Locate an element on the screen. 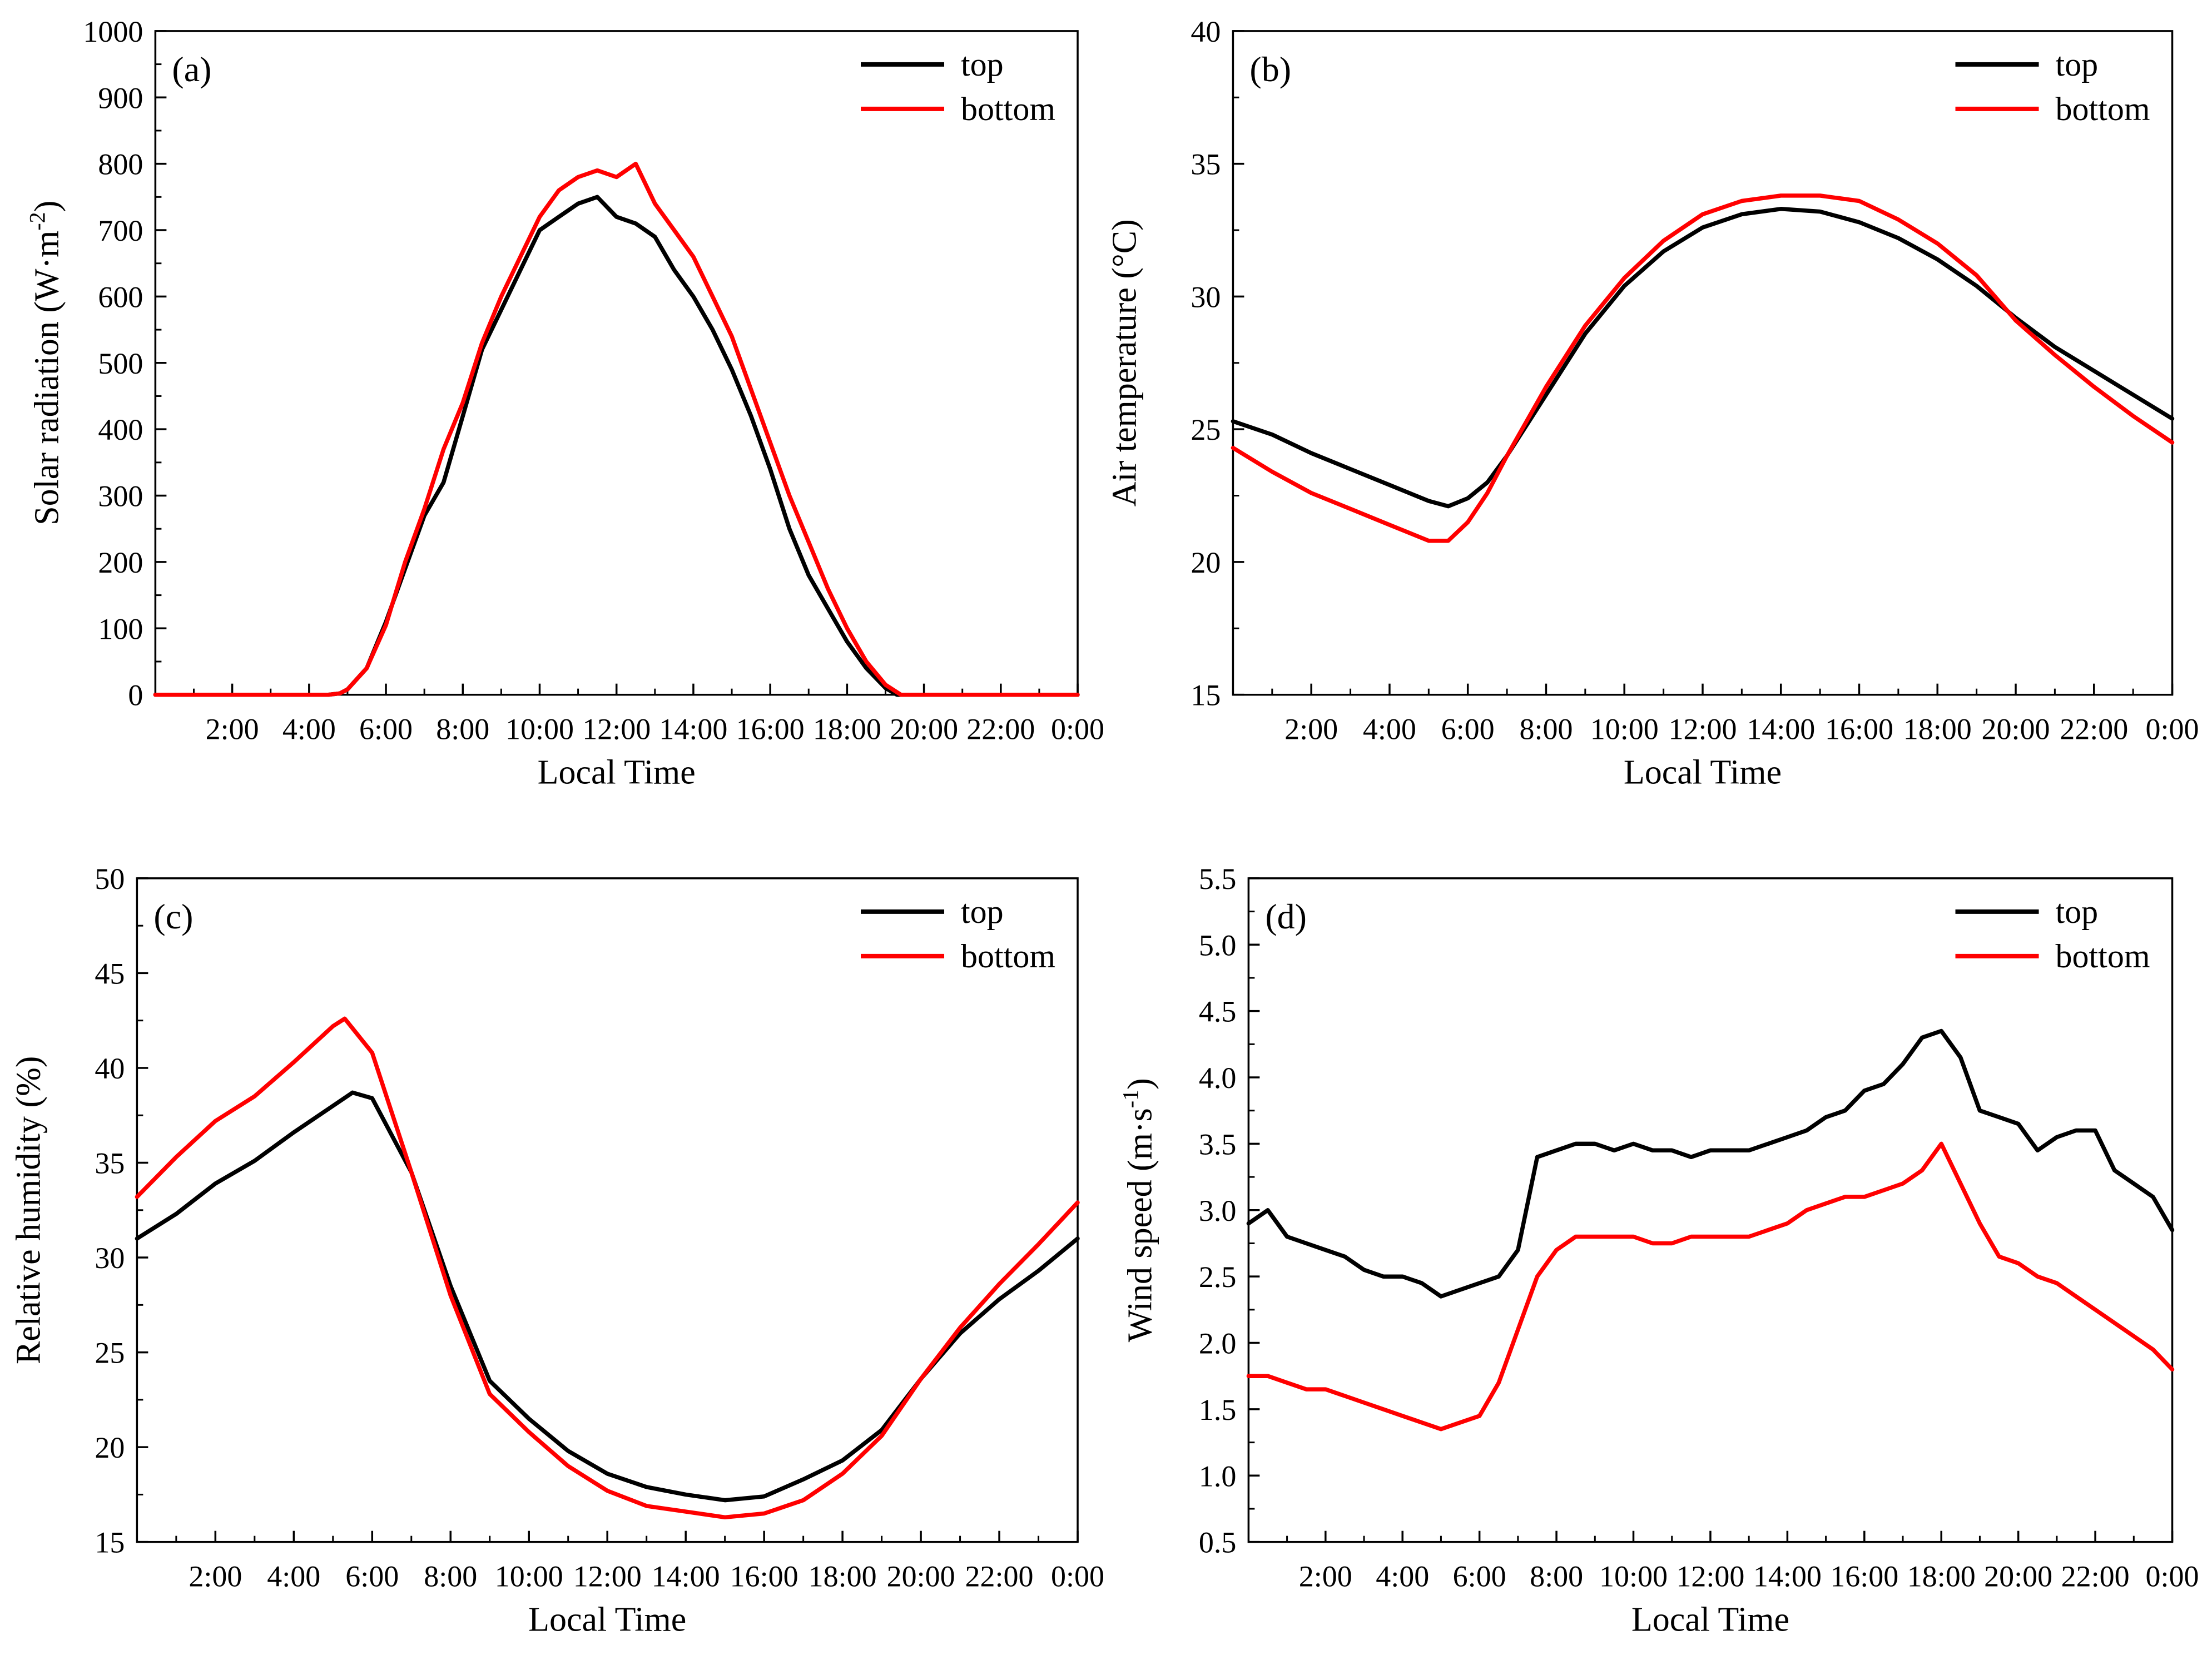 The width and height of the screenshot is (2212, 1660). y-tick-label: 0 is located at coordinates (135, 695).